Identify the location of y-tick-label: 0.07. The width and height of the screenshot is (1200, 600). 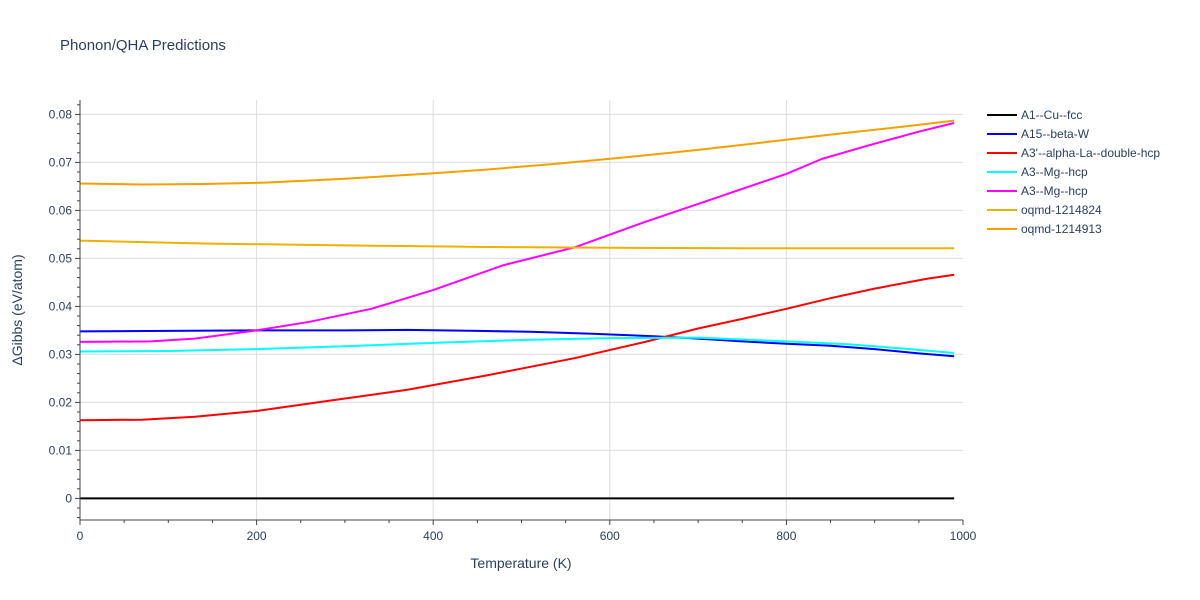
(61, 162).